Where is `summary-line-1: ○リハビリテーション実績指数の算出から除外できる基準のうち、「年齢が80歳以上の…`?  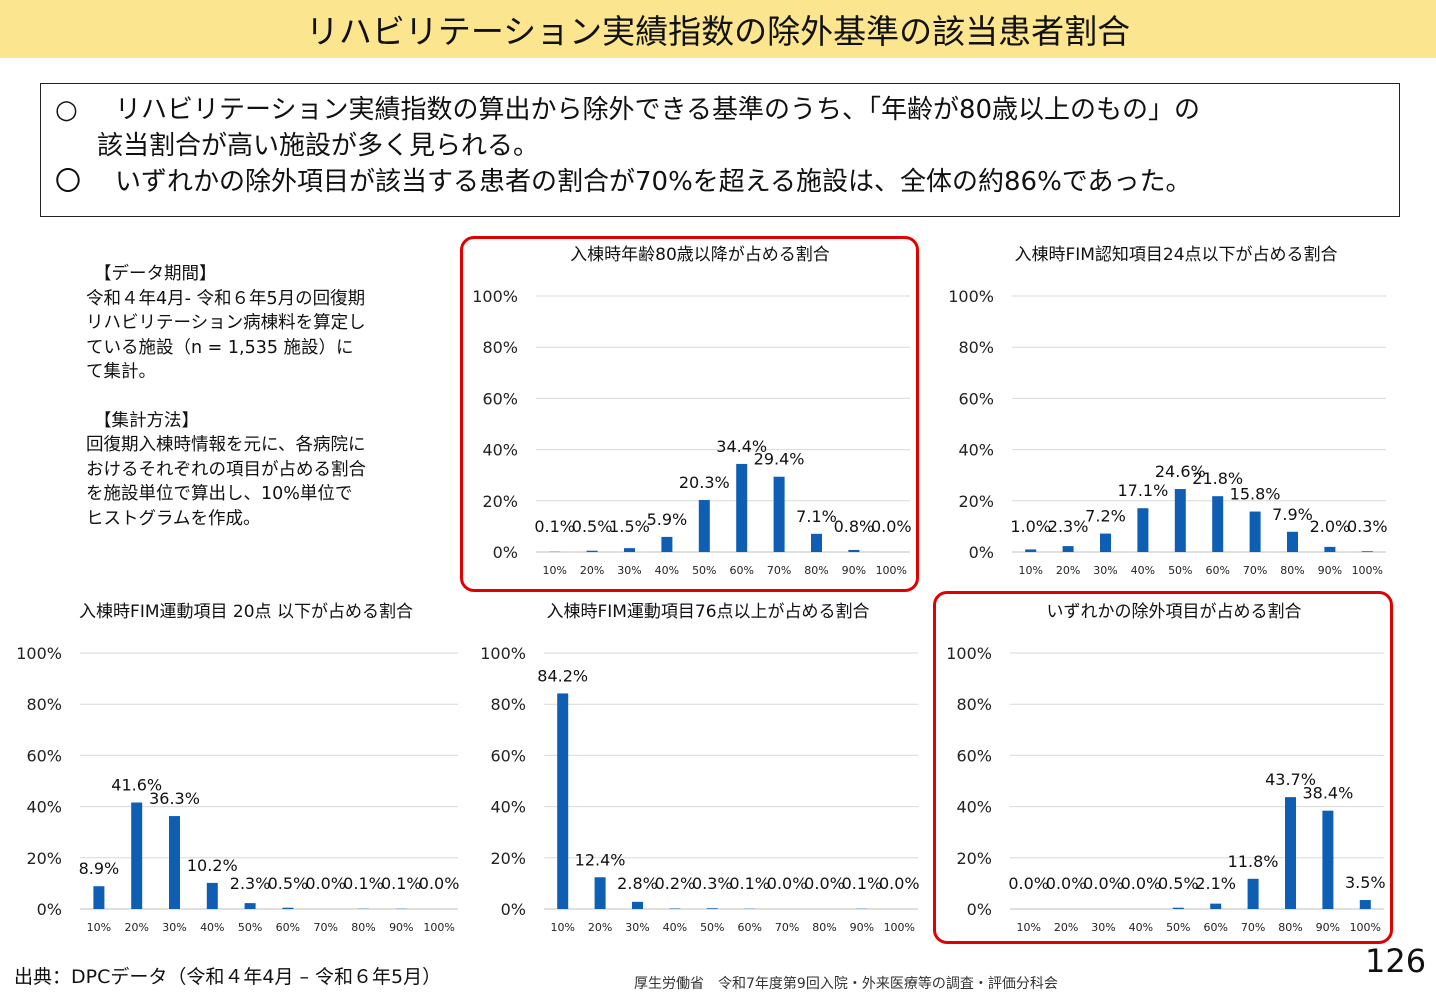
summary-line-1: ○リハビリテーション実績指数の算出から除外できる基準のうち、「年齢が80歳以上の… is located at coordinates (727, 110).